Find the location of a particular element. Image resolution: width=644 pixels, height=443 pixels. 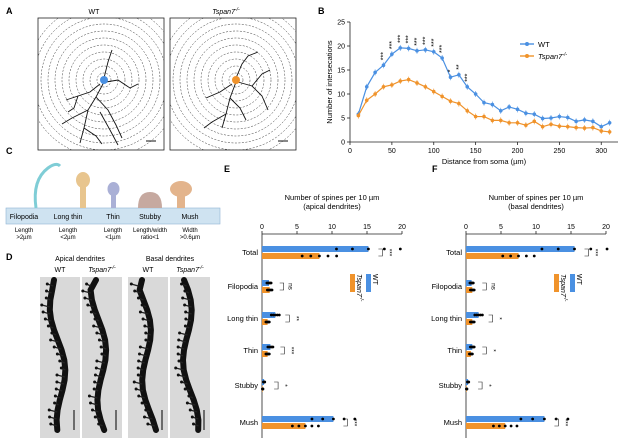

x-tick-label: 0 is located at coordinates (350, 151).